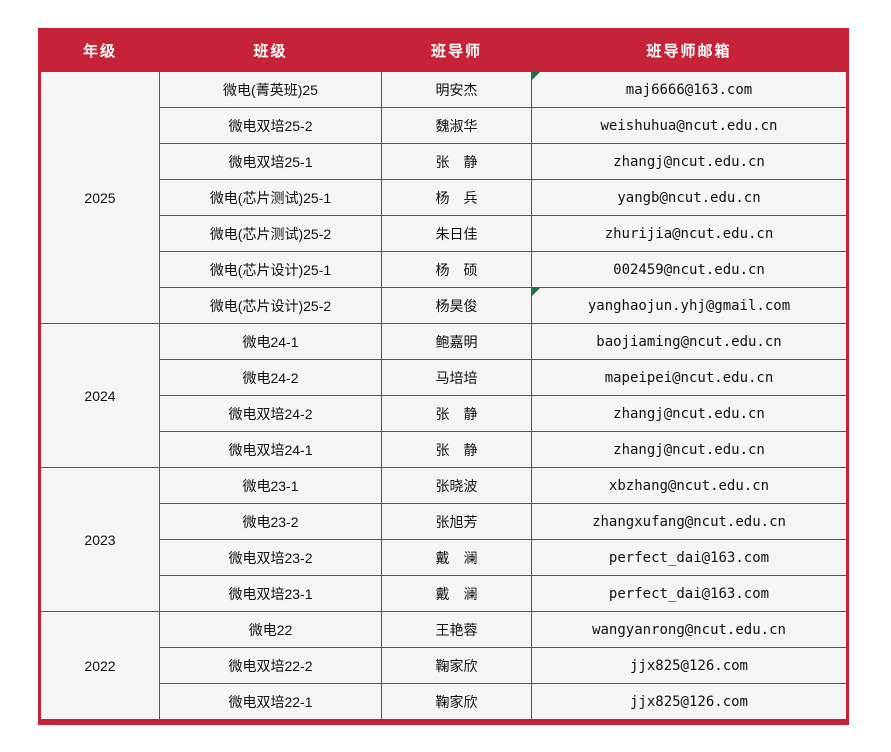 The height and width of the screenshot is (752, 891). I want to click on table-row: 微电双培22-2 鞠家欣 jjx825@126.com, so click(444, 665).